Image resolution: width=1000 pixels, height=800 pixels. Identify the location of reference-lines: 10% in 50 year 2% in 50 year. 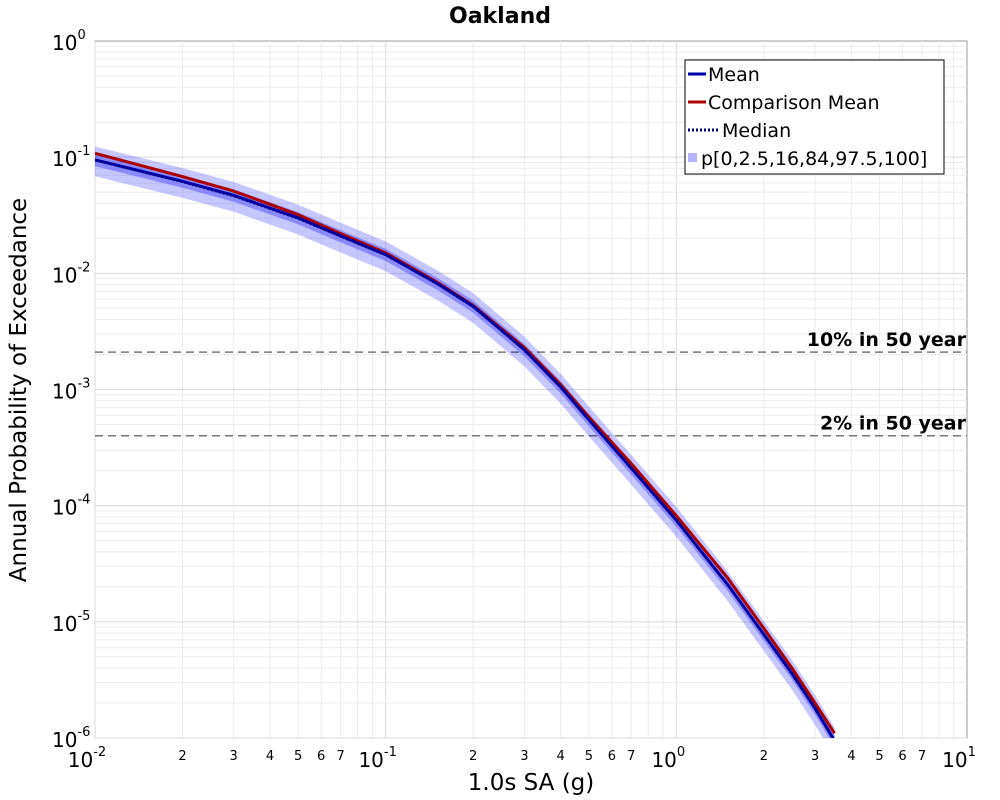
(531, 383).